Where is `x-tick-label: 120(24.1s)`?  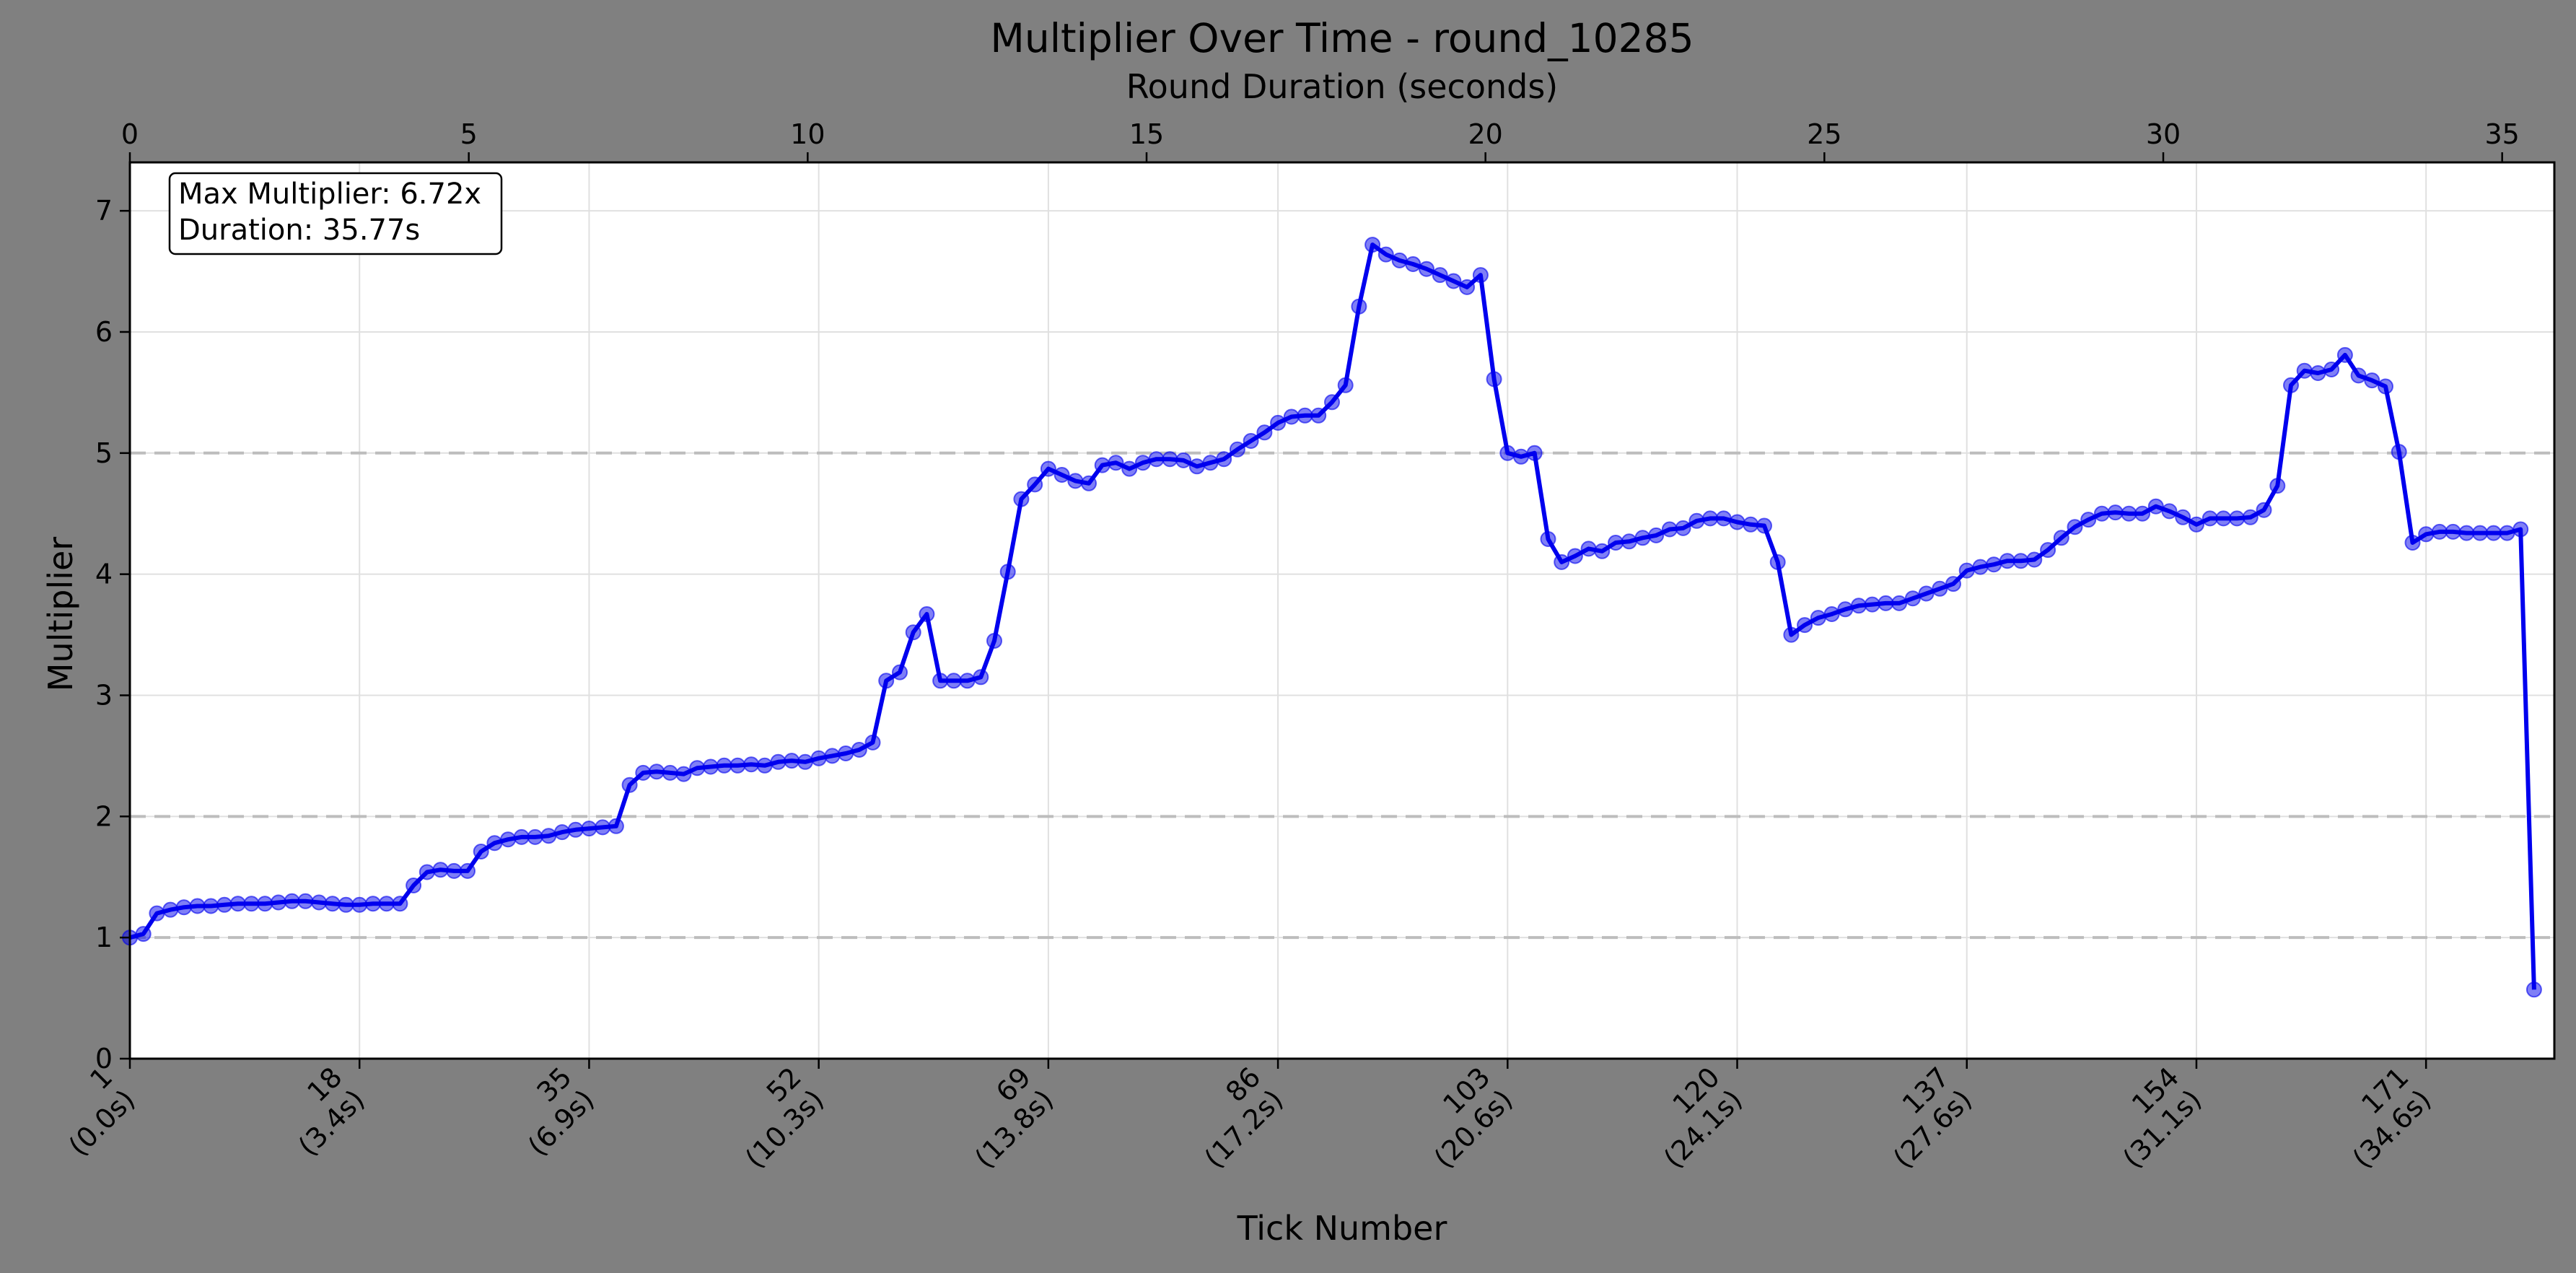
x-tick-label: 120(24.1s) is located at coordinates (1703, 1117).